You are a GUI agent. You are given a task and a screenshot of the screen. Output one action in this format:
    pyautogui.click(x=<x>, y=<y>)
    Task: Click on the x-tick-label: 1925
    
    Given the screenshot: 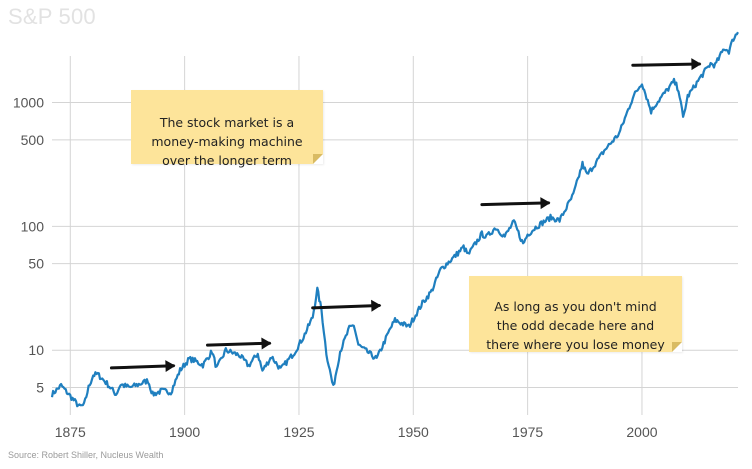 What is the action you would take?
    pyautogui.click(x=298, y=432)
    